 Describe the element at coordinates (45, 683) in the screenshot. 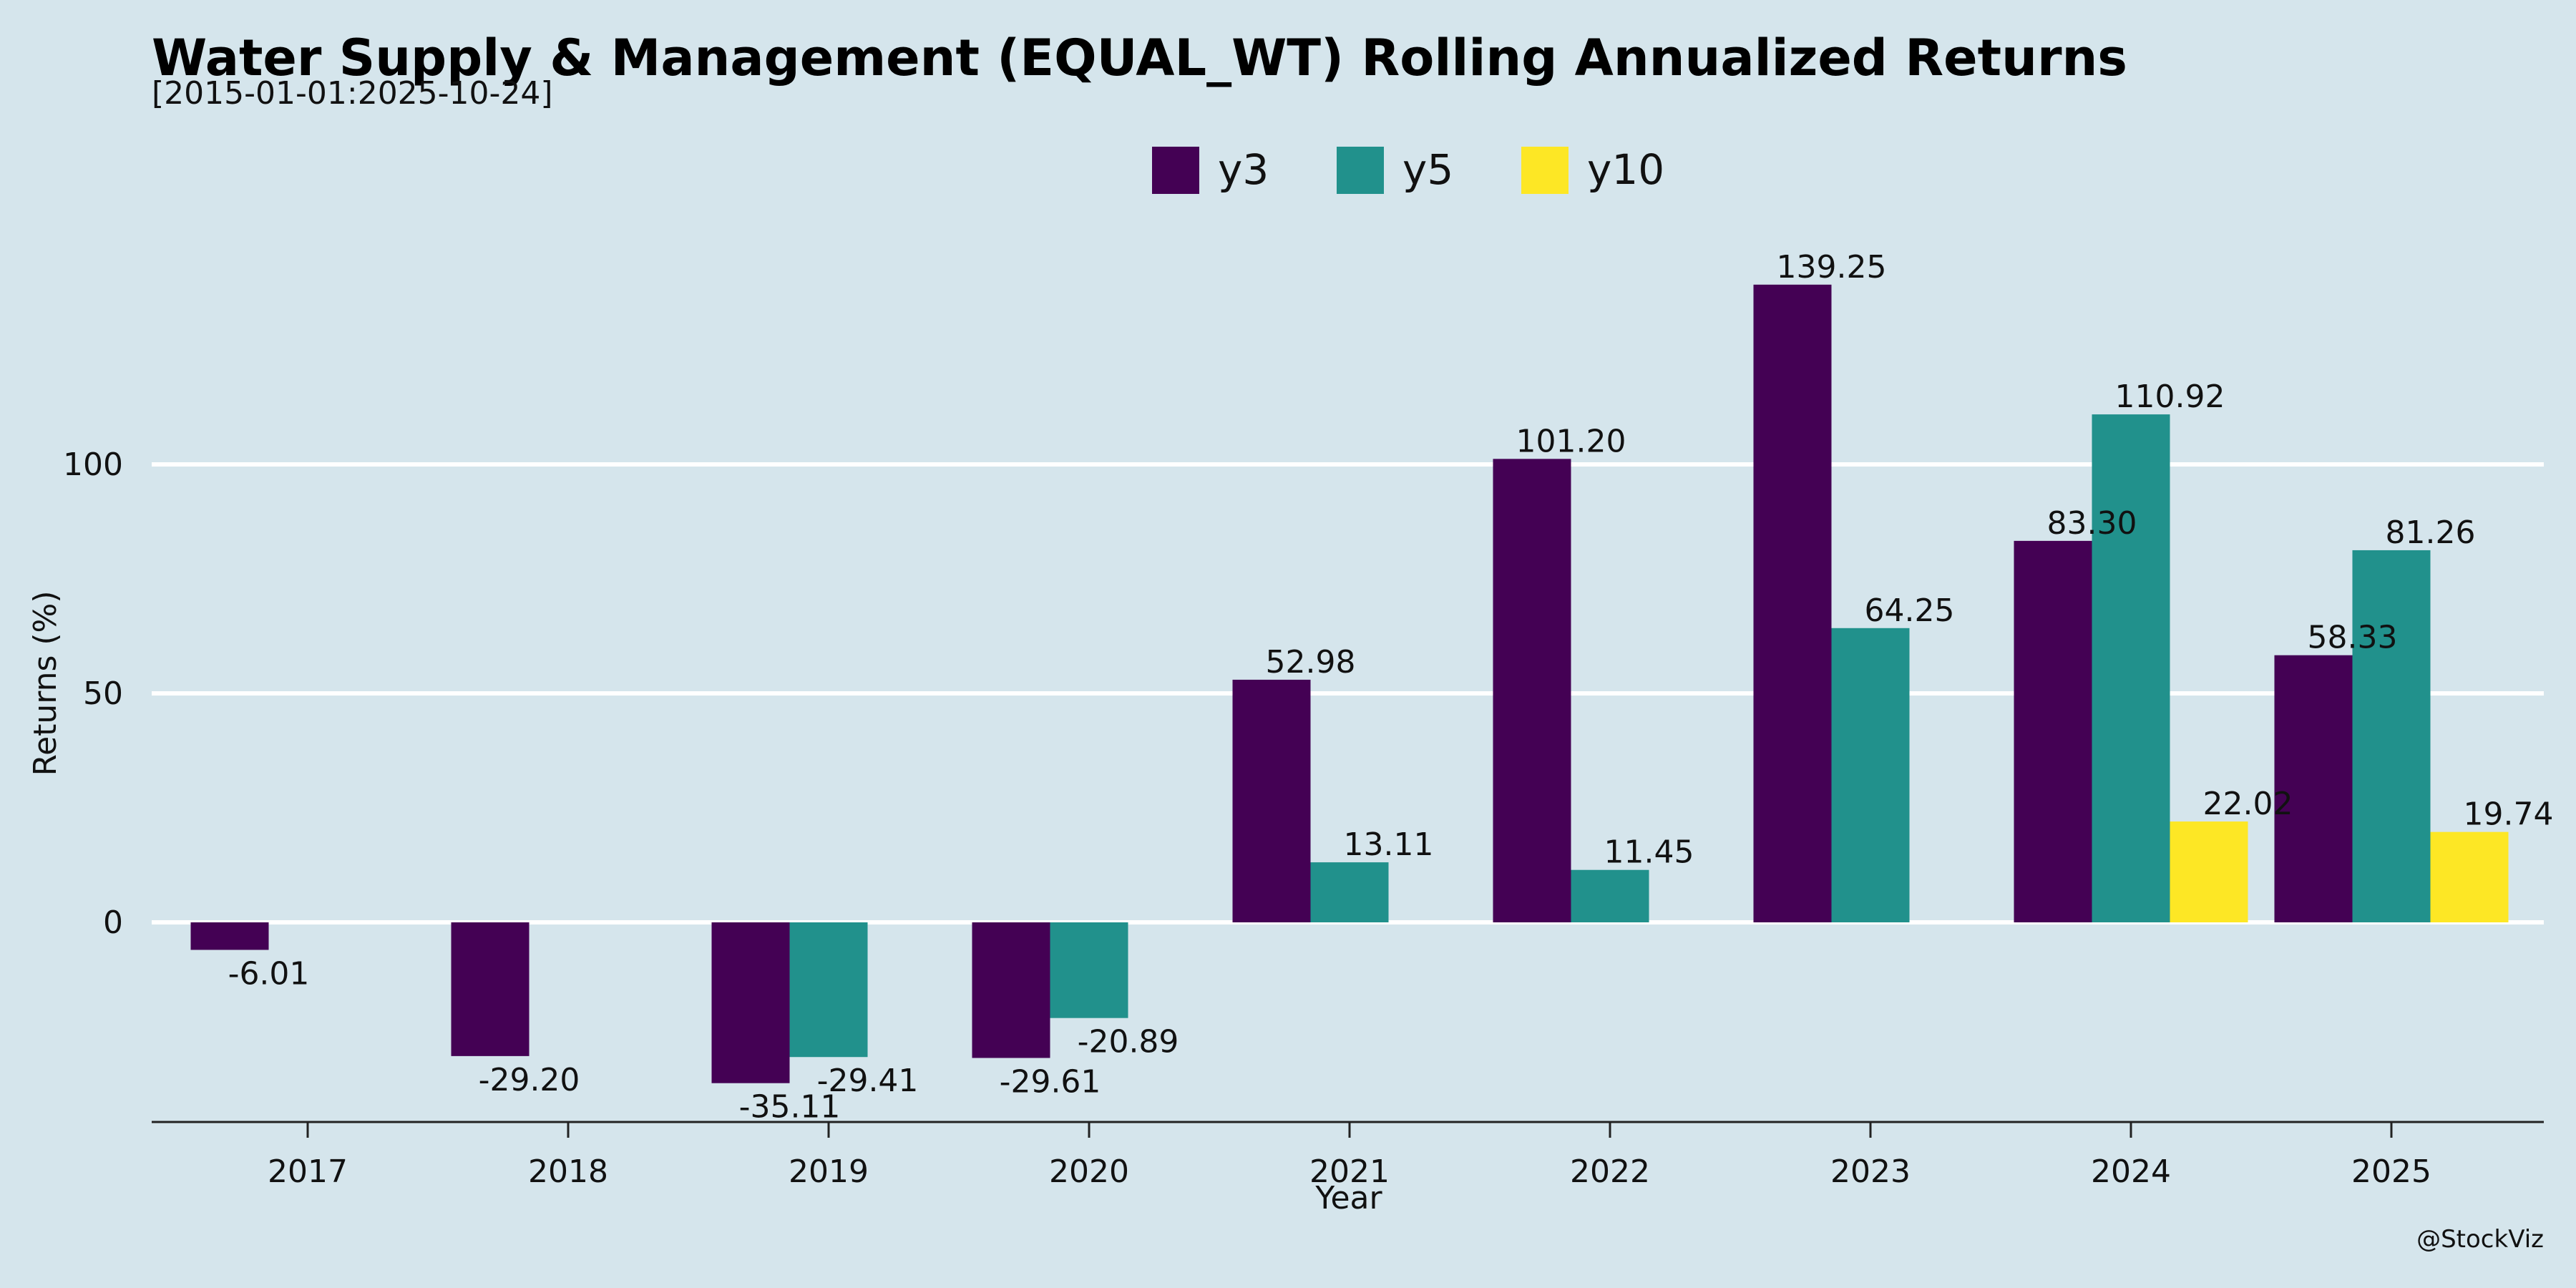

I see `y-axis-title: Returns (%)` at that location.